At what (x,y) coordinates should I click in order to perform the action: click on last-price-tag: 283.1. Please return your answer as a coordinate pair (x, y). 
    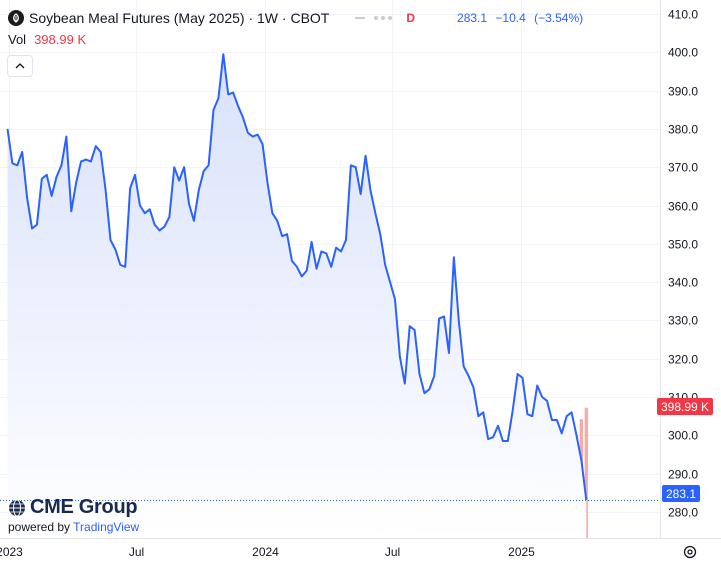
    Looking at the image, I should click on (681, 493).